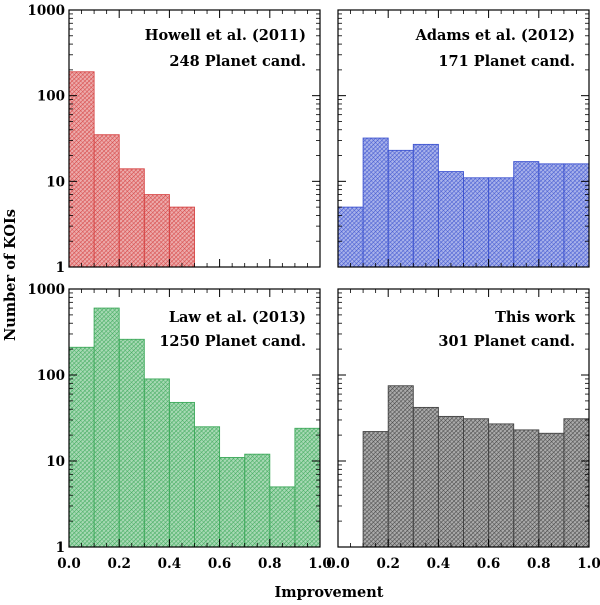 This screenshot has width=600, height=605. Describe the element at coordinates (225, 35) in the screenshot. I see `panel-title: Howell et al. (2011)` at that location.